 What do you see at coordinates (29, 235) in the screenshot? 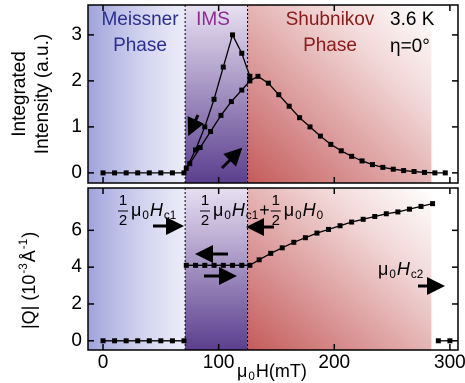
I see `label-part: )` at bounding box center [29, 235].